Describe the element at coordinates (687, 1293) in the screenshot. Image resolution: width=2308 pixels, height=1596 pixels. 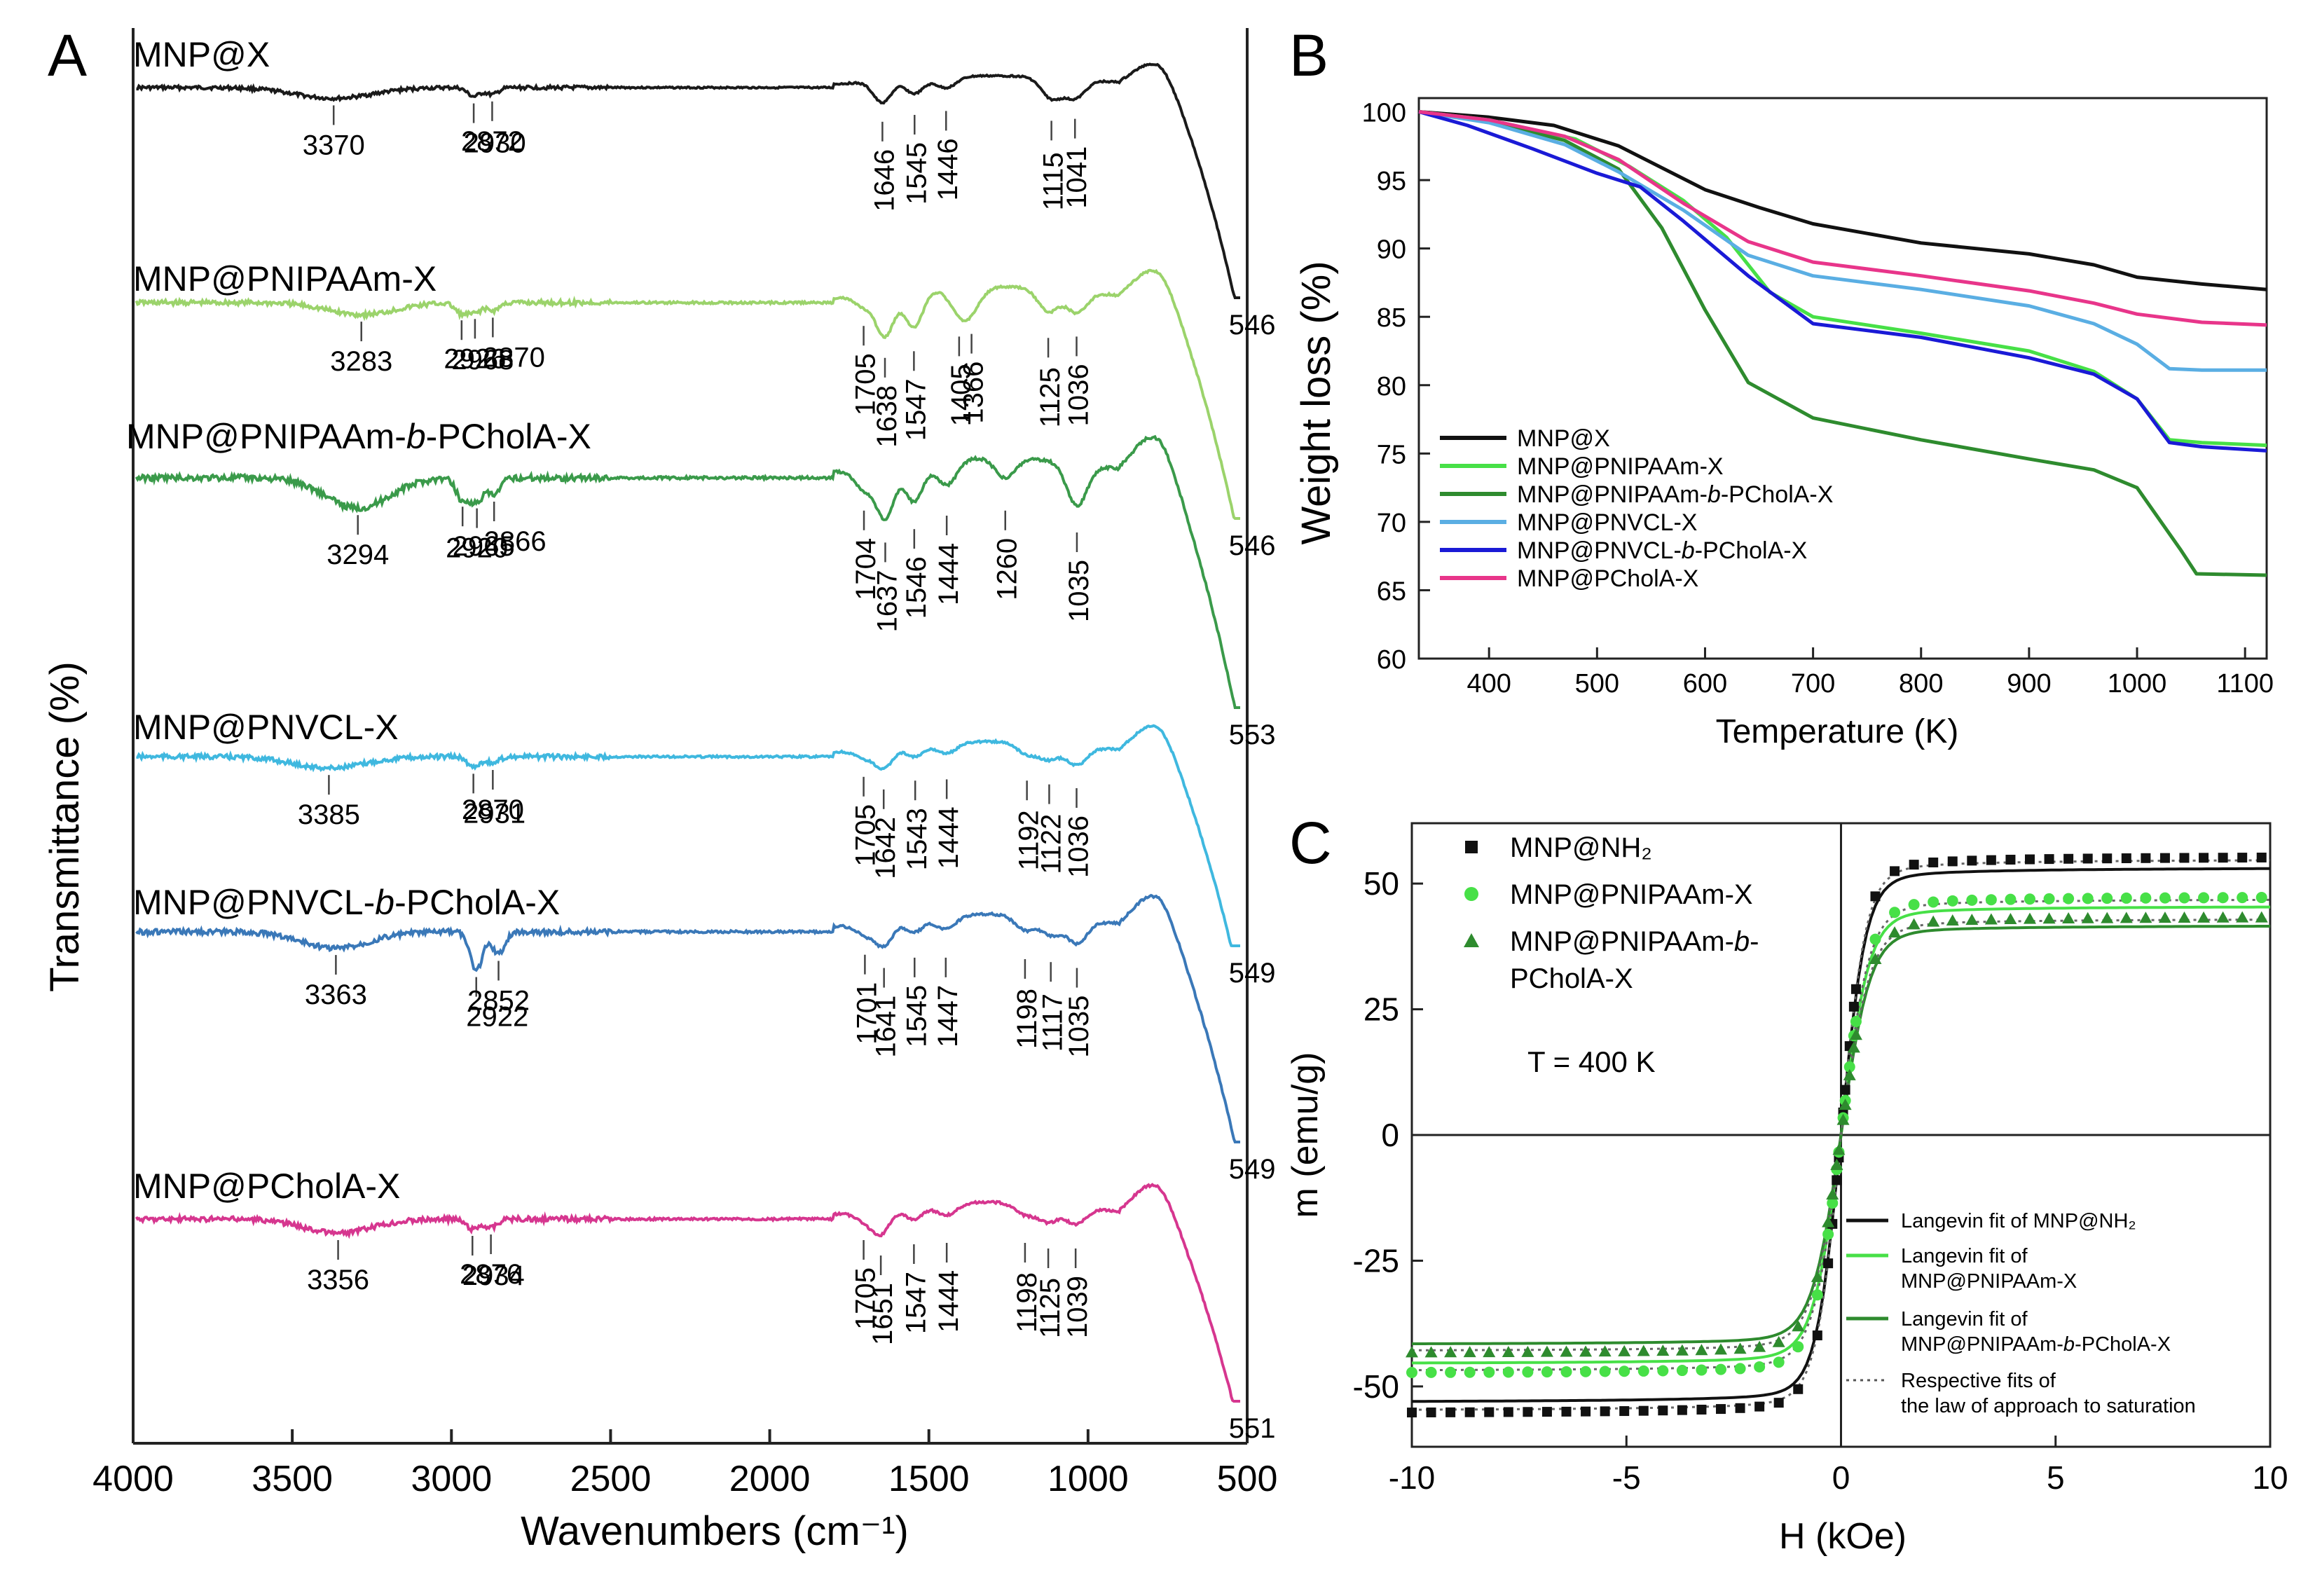
I see `ftir-trace-line` at that location.